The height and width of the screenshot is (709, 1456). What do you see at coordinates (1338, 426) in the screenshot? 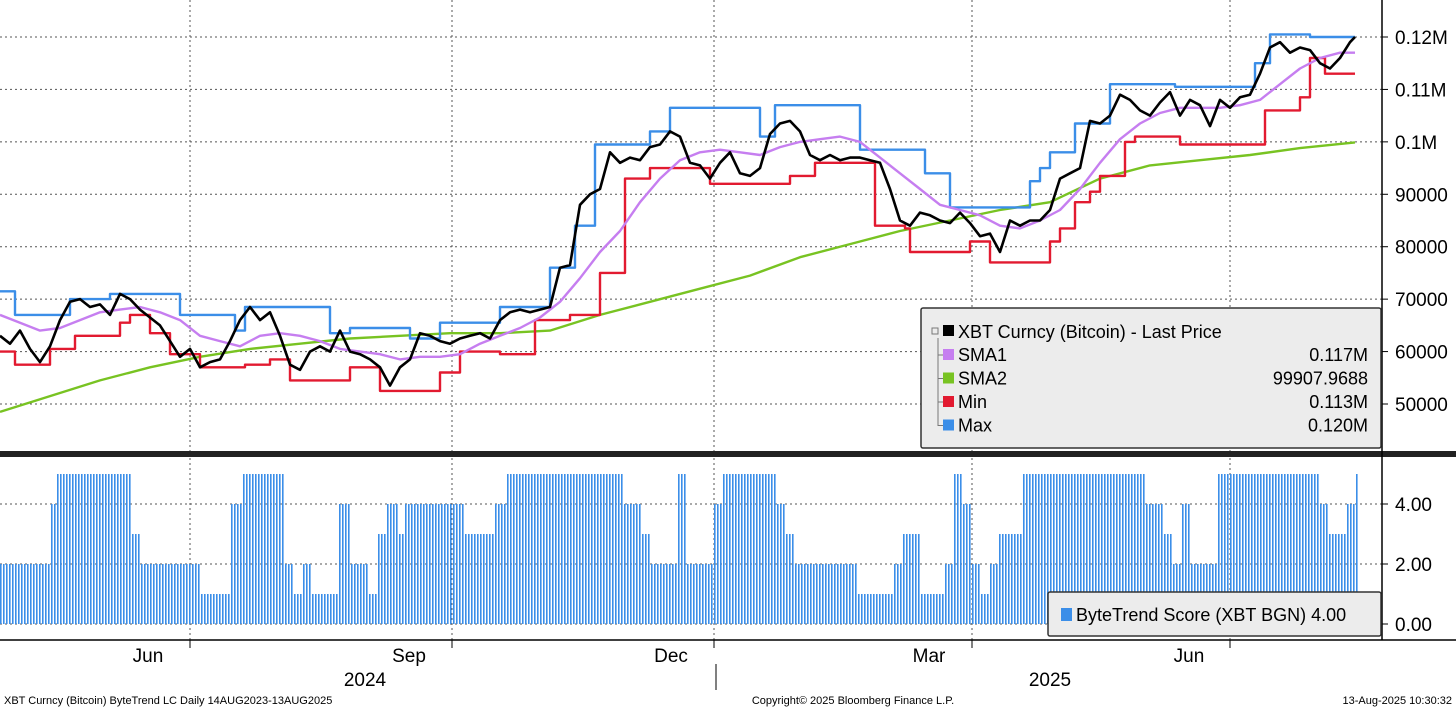
I see `legend-value: 0.120M` at bounding box center [1338, 426].